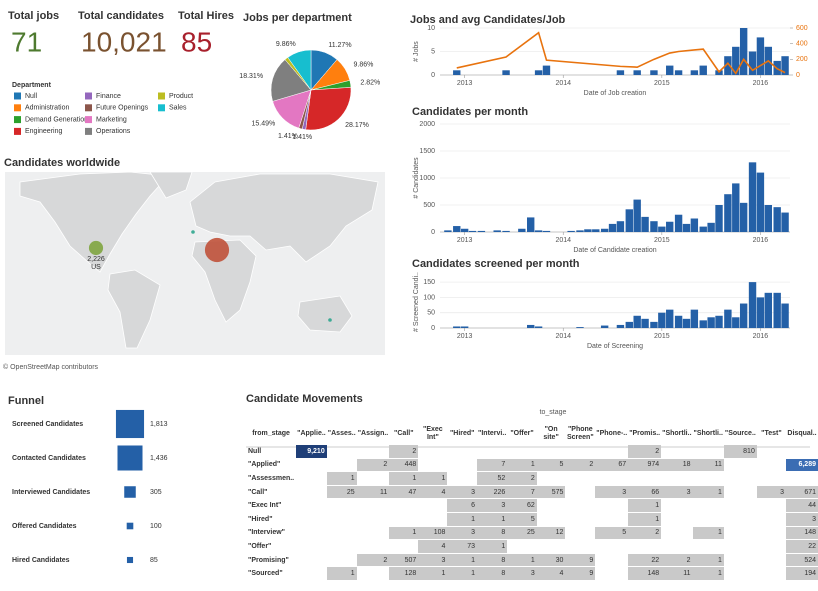  What do you see at coordinates (740, 452) in the screenshot?
I see `cell: 810` at bounding box center [740, 452].